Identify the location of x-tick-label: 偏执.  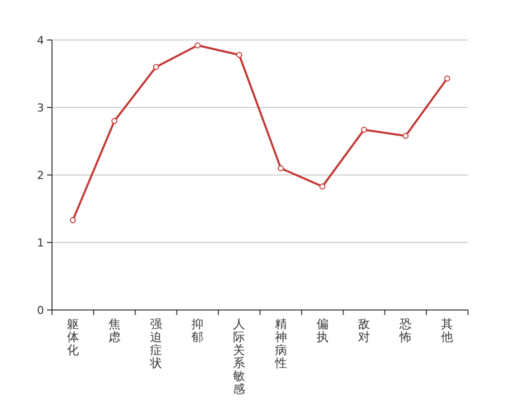
(322, 330).